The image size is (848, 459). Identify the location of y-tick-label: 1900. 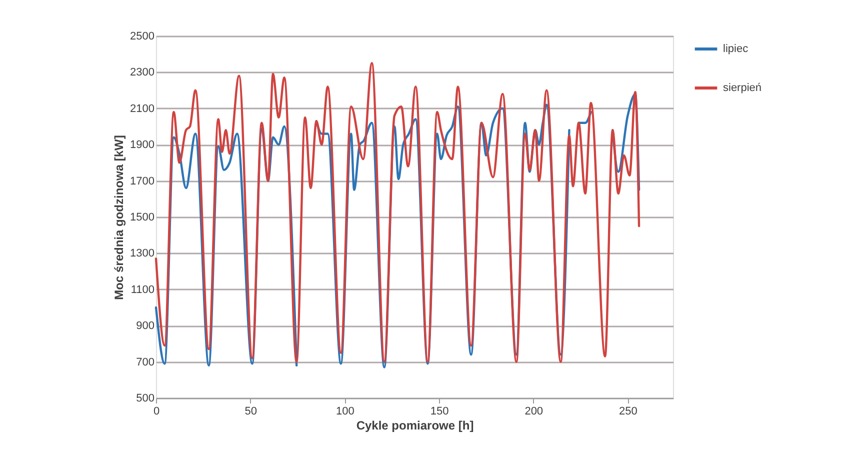
(142, 145).